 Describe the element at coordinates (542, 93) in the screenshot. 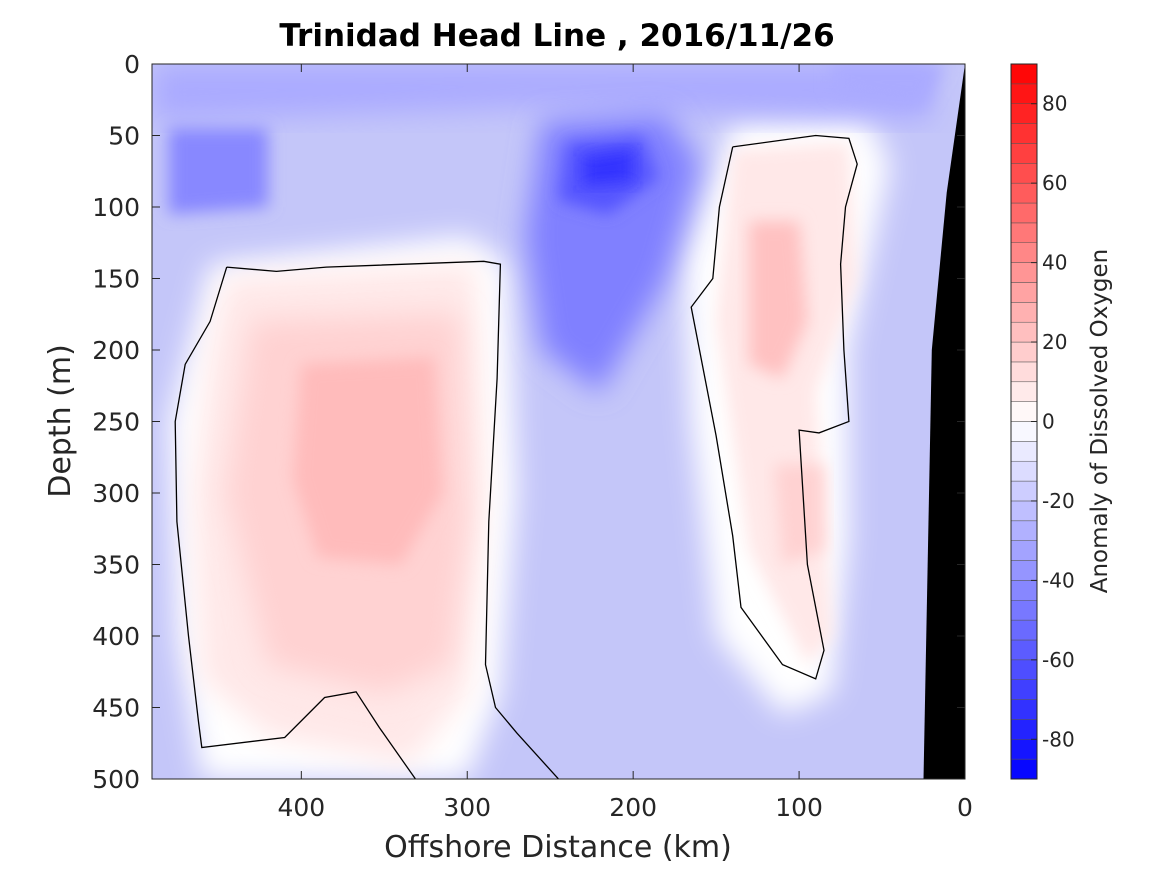

I see `contour-region-neg-band-surface` at that location.